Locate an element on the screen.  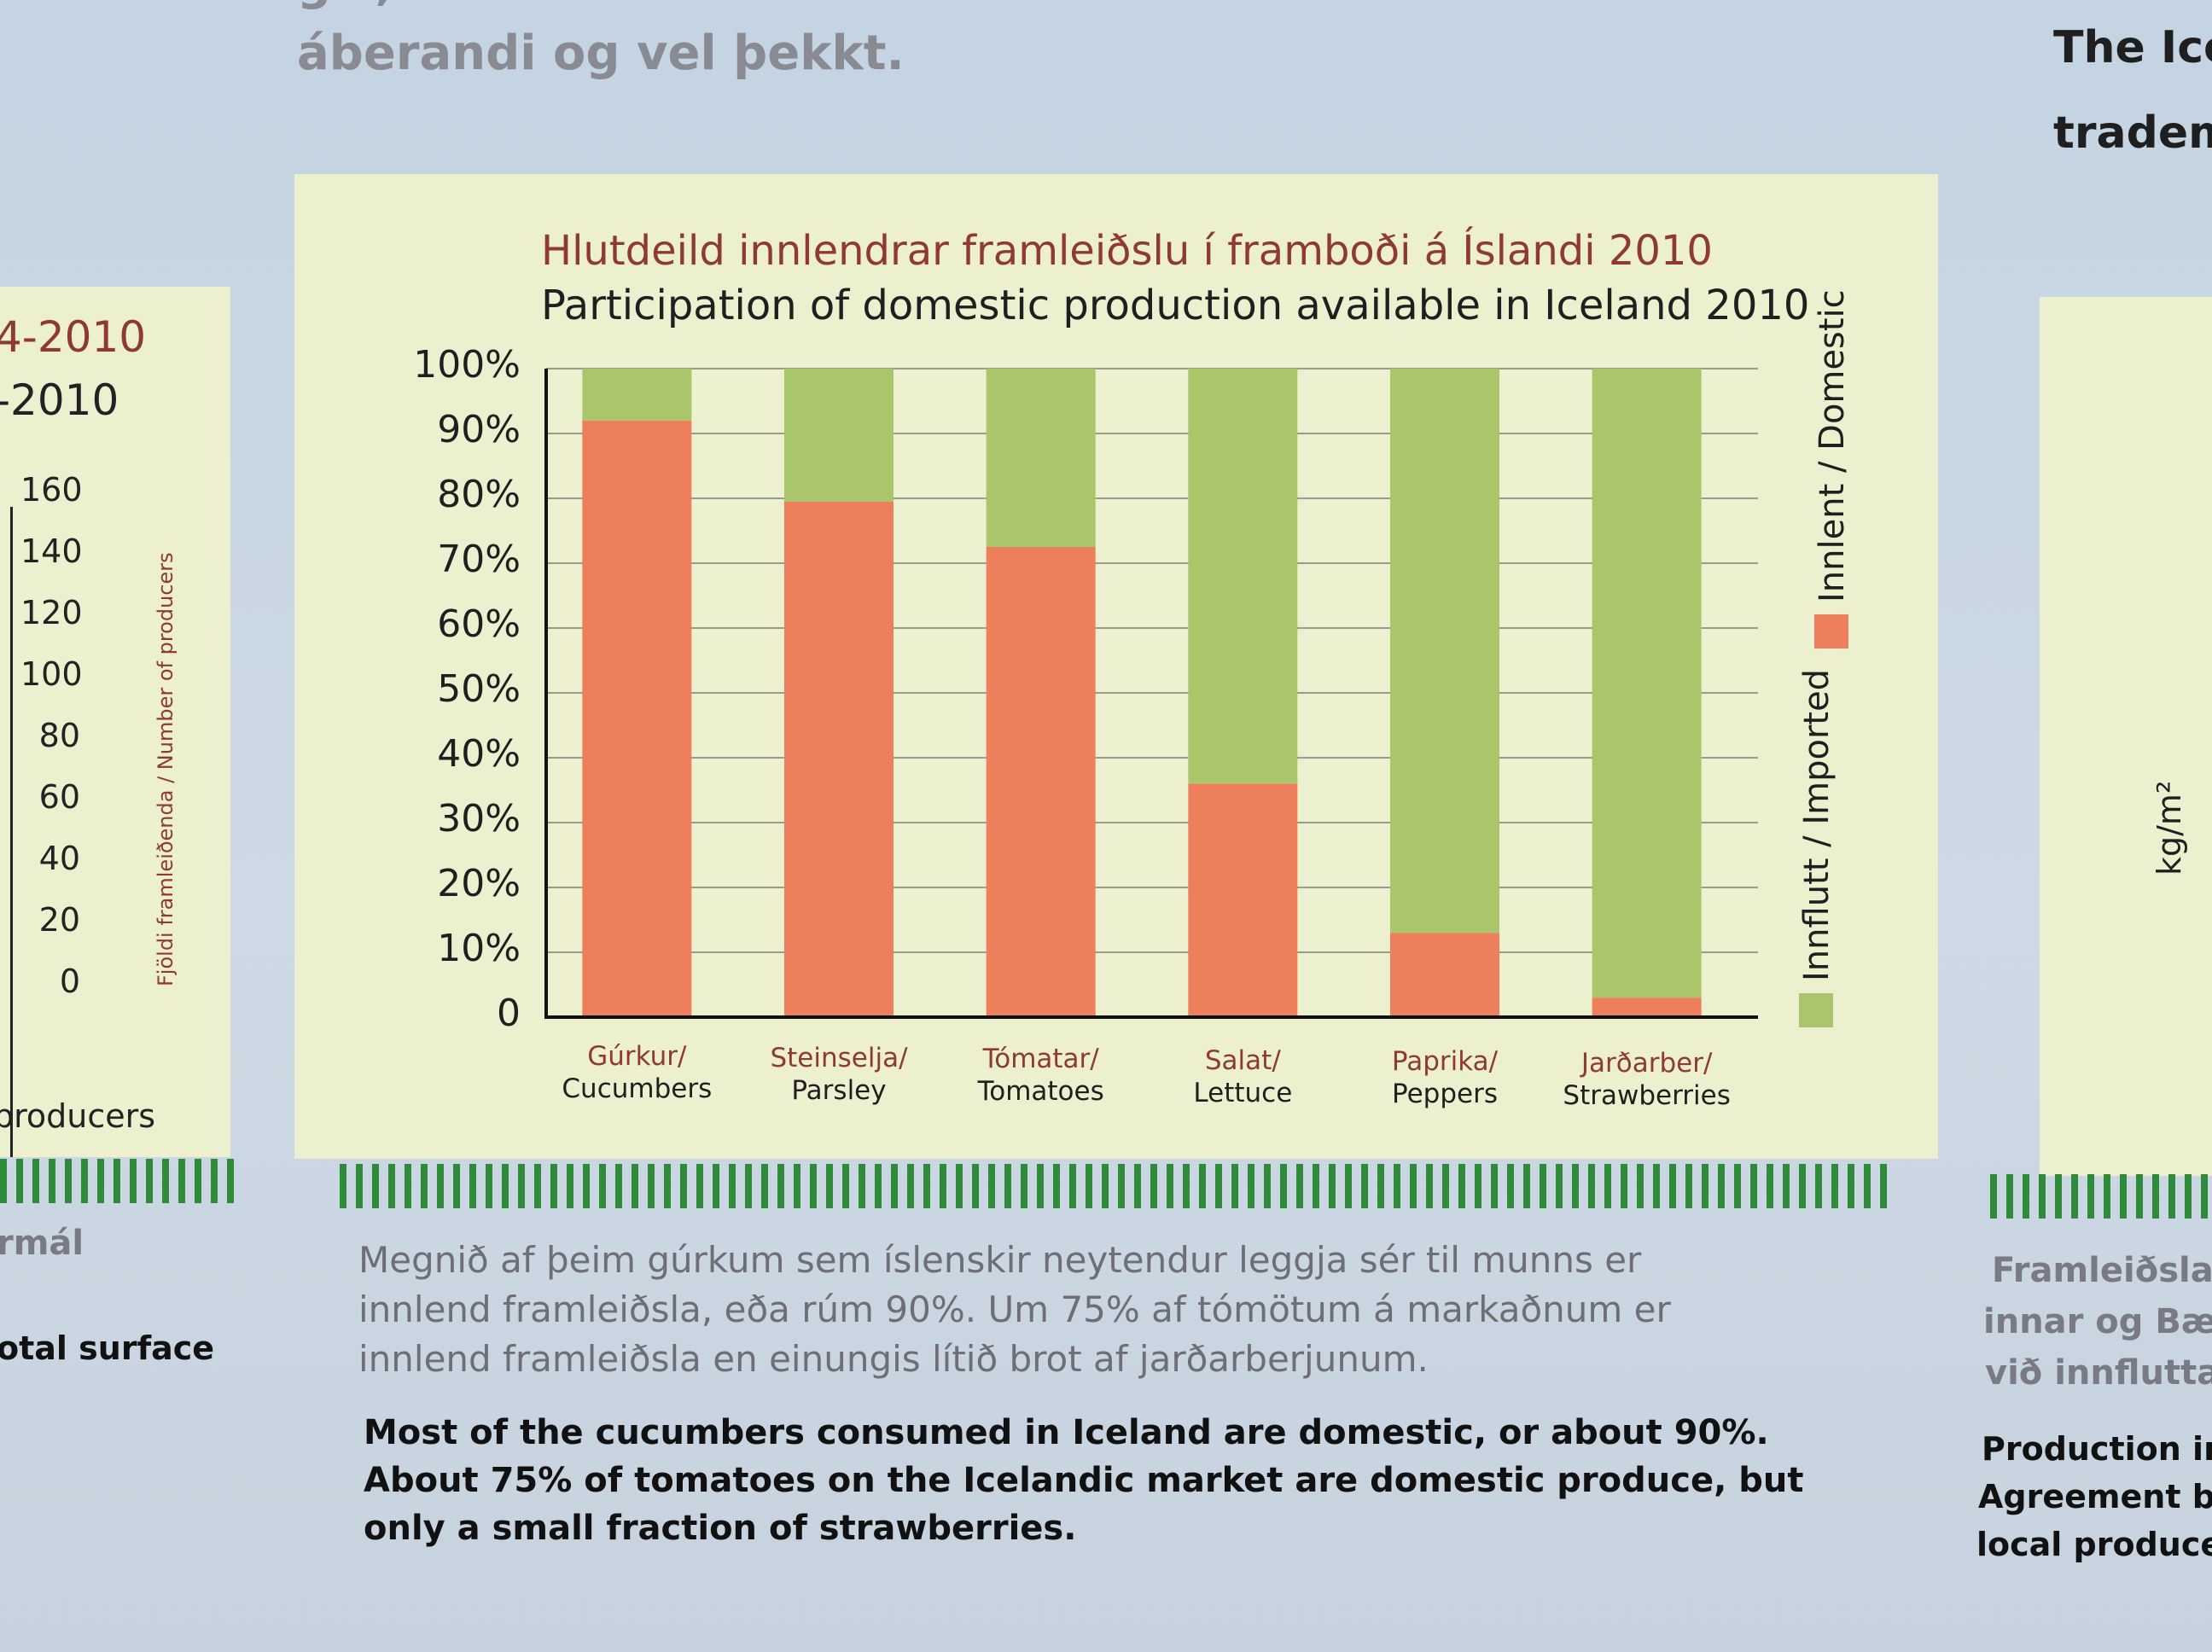
y-tick-label: 0 is located at coordinates (509, 1013).